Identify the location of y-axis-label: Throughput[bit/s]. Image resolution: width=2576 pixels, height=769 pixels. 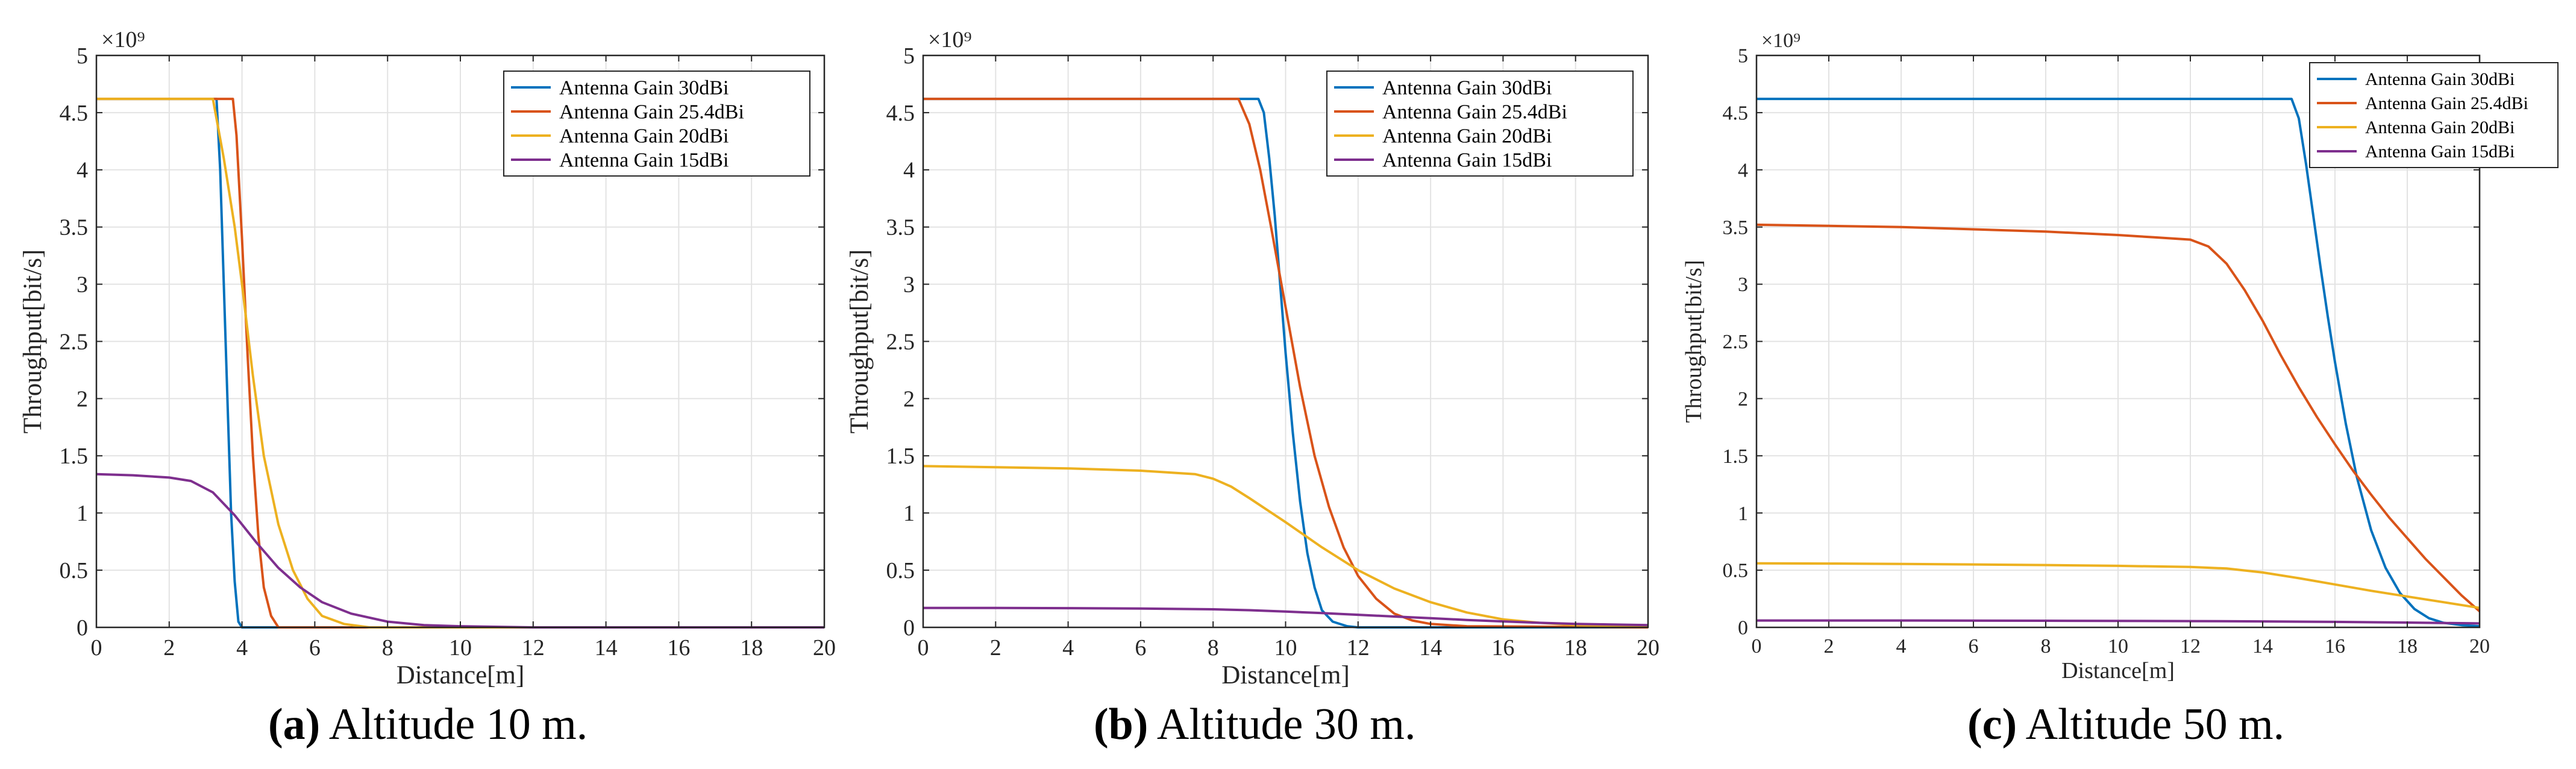
(859, 342).